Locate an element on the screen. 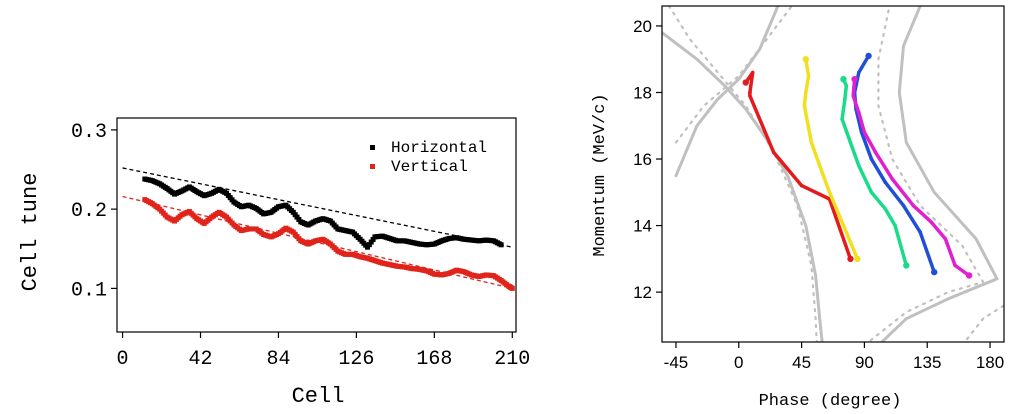  x-tick-label: 210 is located at coordinates (512, 359).